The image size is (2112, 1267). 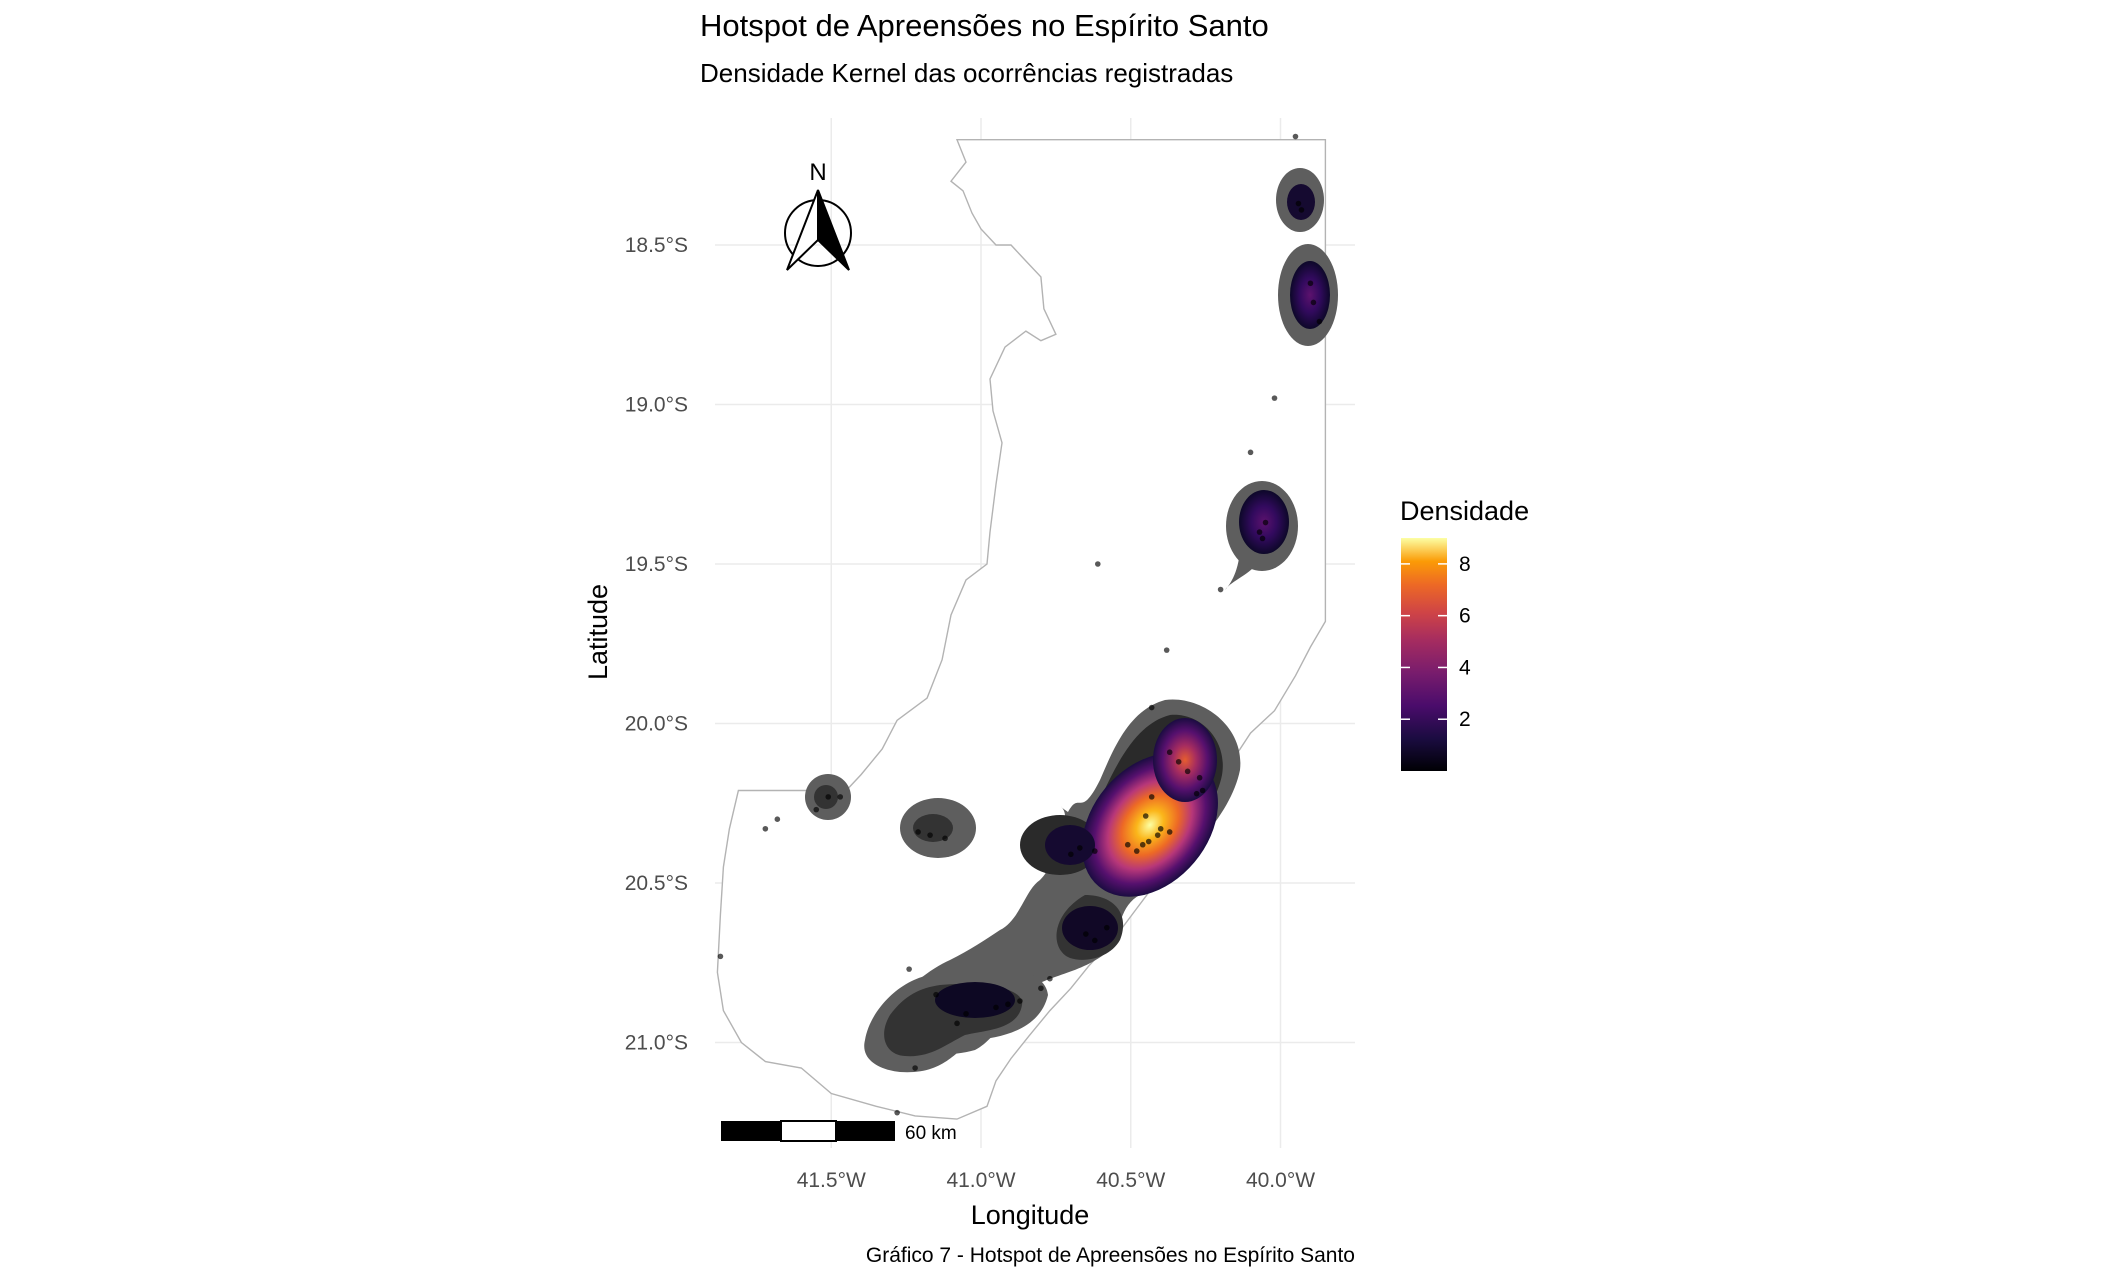 I want to click on north-arrow: N, so click(x=818, y=215).